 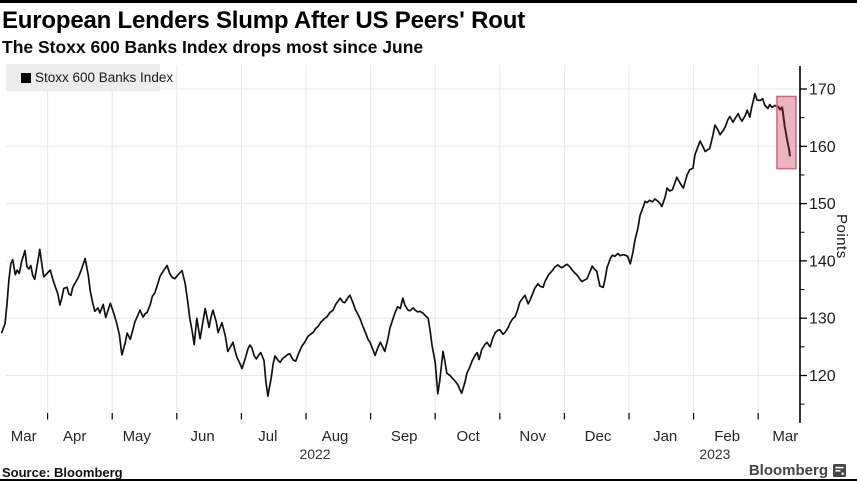 I want to click on month-label: Jun, so click(x=203, y=436).